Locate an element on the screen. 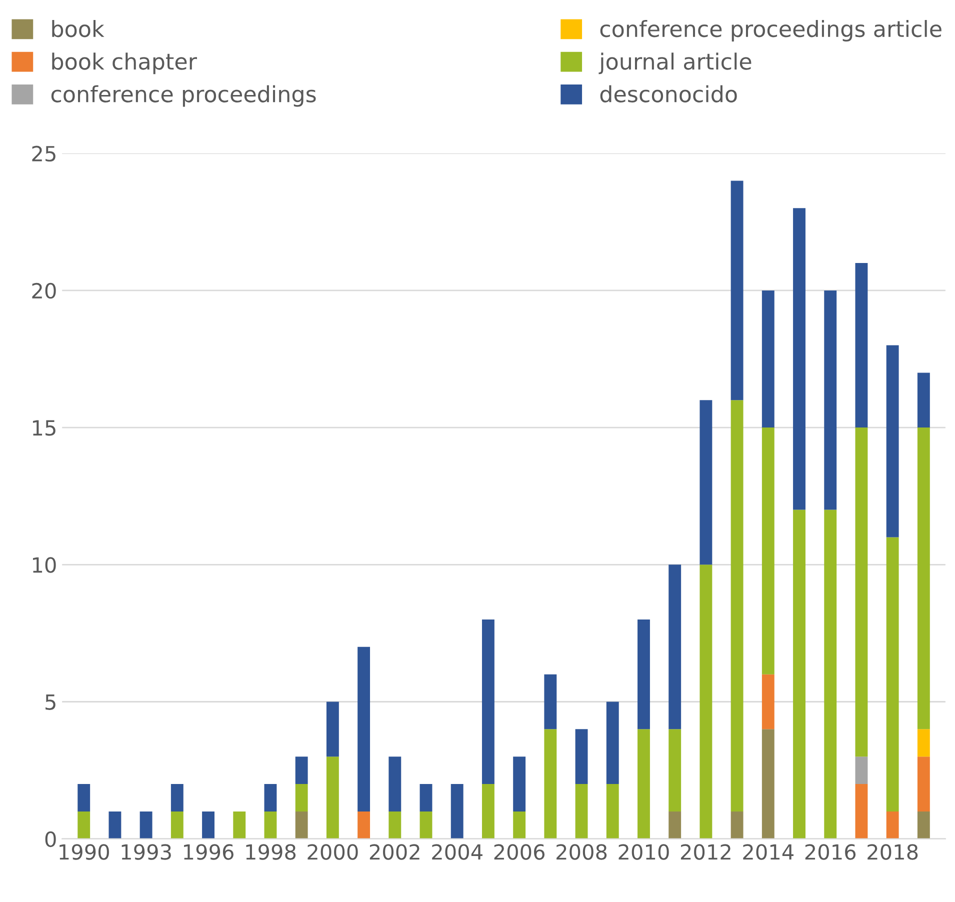 This screenshot has height=902, width=955. legend-label: conference proceedings is located at coordinates (183, 96).